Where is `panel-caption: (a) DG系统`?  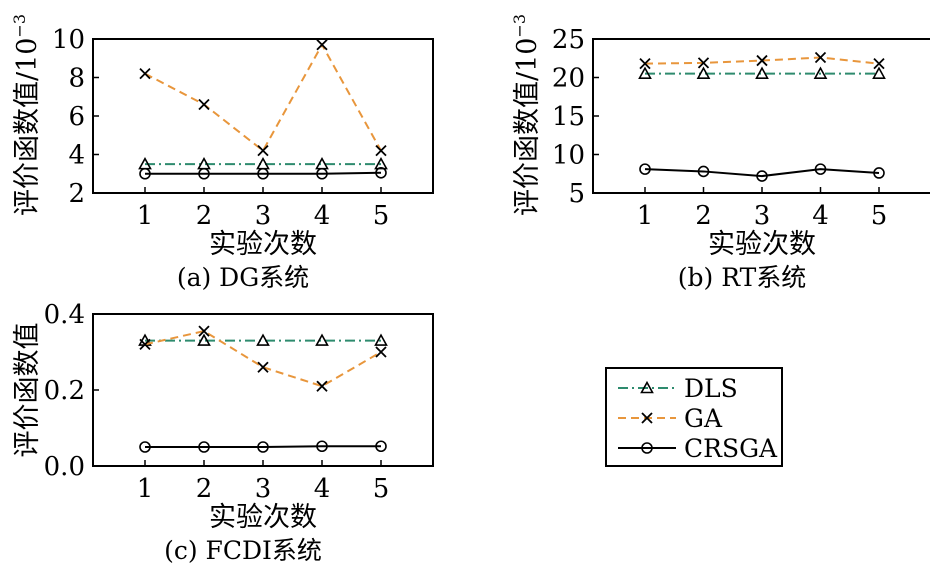 panel-caption: (a) DG系统 is located at coordinates (243, 277).